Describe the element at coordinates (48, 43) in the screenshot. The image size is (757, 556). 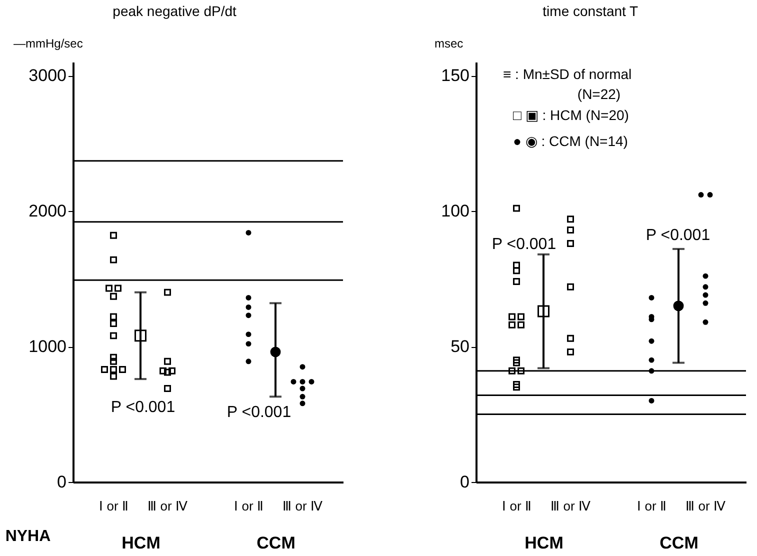
I see `y-axis-title: —mmHg/sec` at that location.